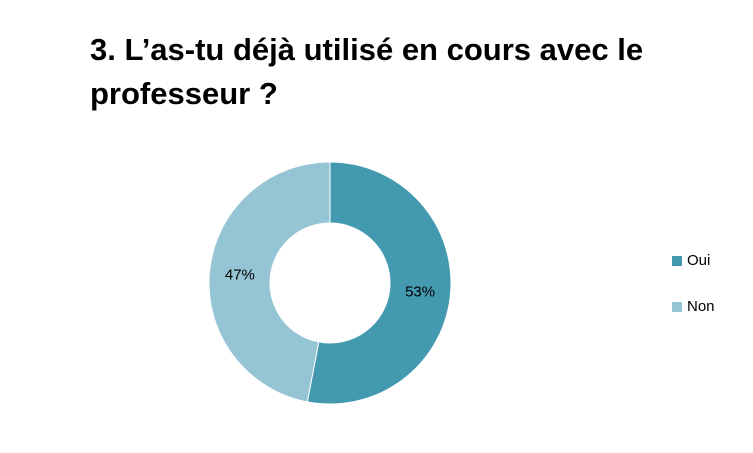 The width and height of the screenshot is (753, 453). What do you see at coordinates (420, 292) in the screenshot?
I see `data-label-oui: 53%` at bounding box center [420, 292].